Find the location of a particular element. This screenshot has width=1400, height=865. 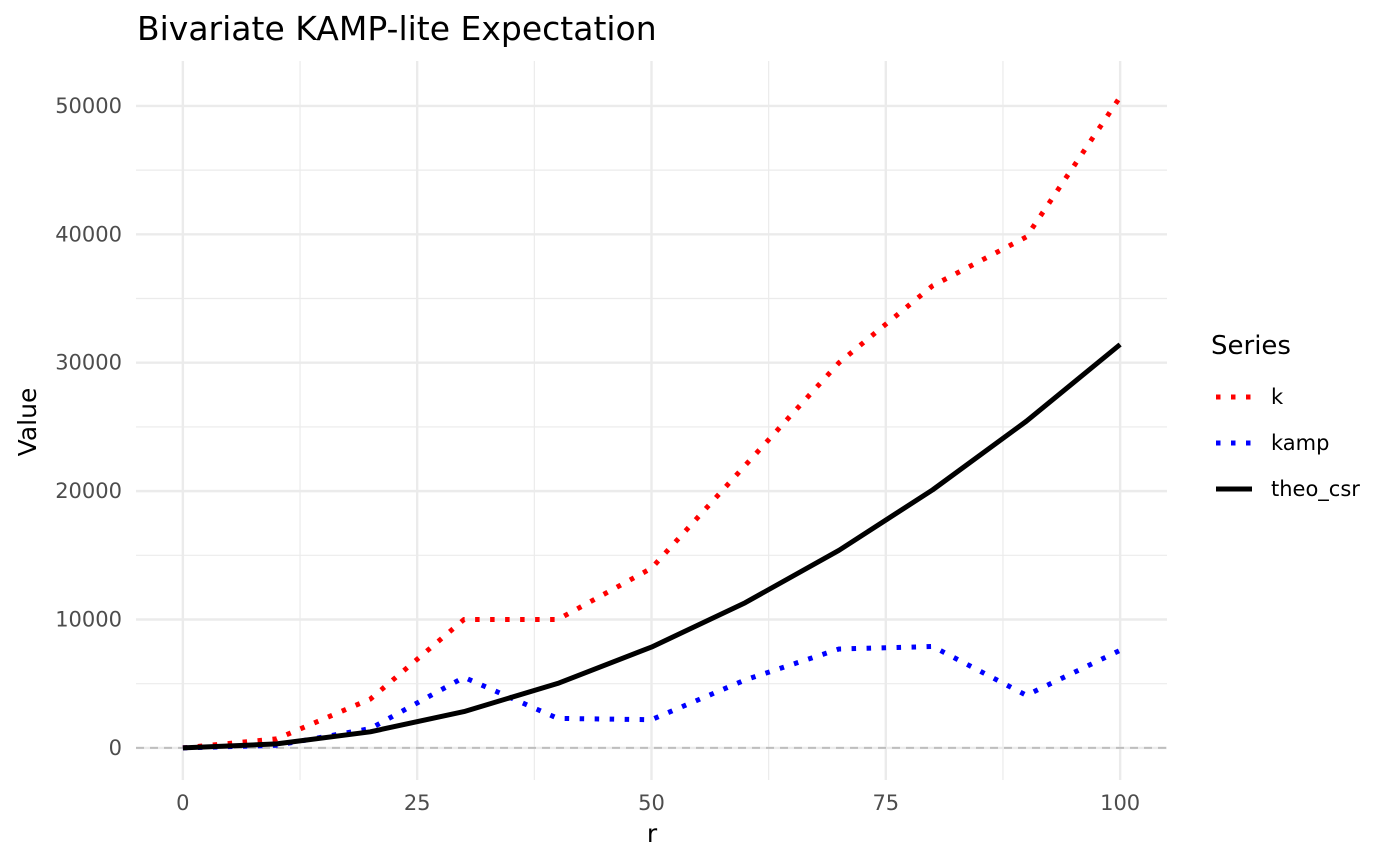

x-axis-title: r is located at coordinates (652, 833).